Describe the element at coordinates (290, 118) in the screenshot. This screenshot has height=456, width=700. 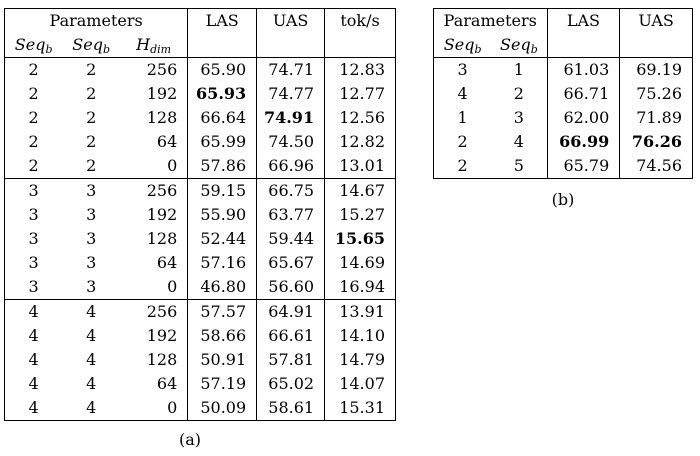
I see `table-cell: 74.91` at that location.